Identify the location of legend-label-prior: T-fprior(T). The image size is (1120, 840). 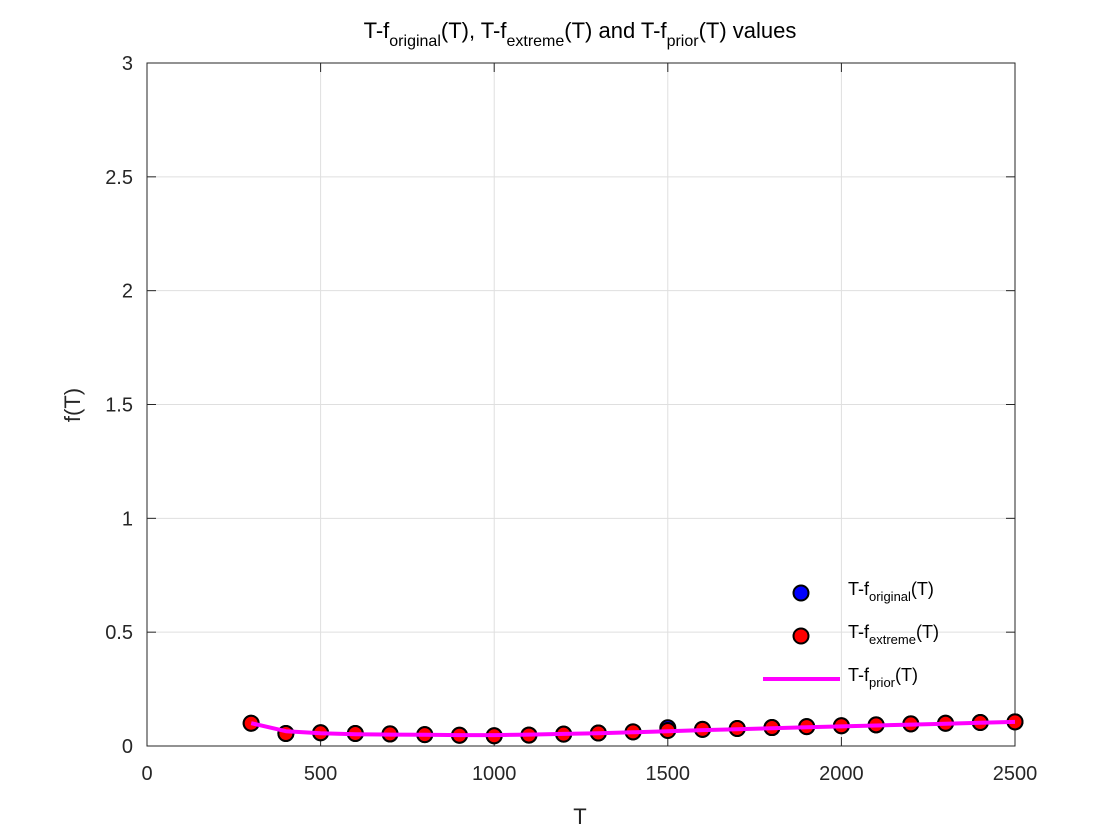
(883, 677).